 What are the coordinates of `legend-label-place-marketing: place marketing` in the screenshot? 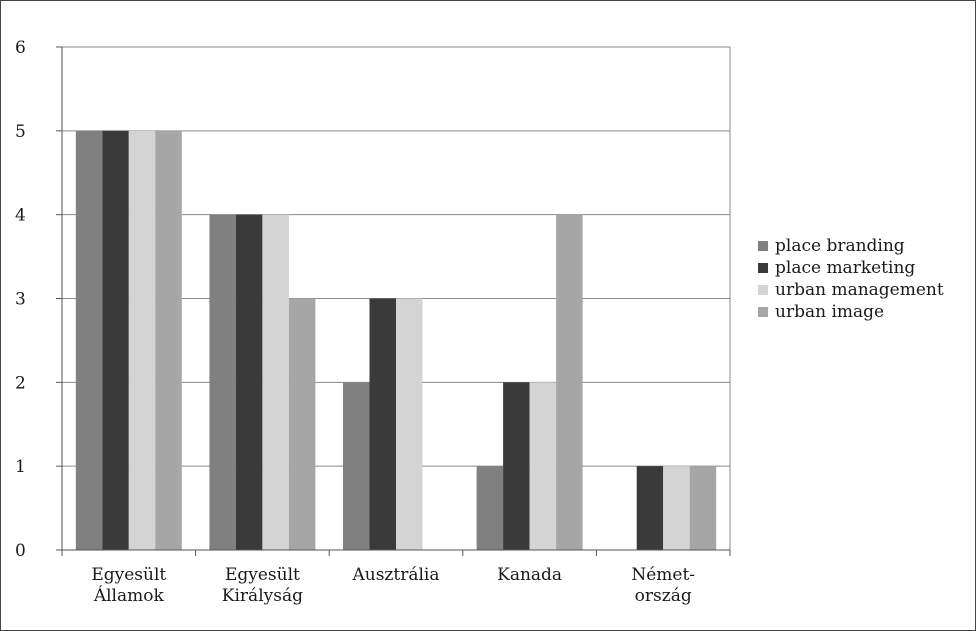 It's located at (845, 268).